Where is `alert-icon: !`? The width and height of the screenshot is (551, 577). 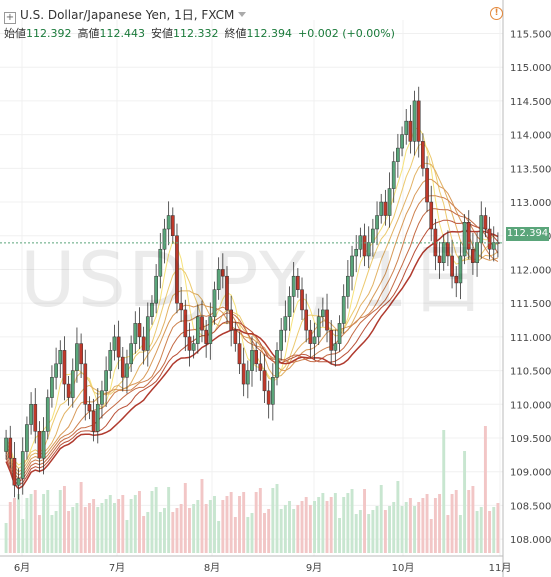 alert-icon: ! is located at coordinates (496, 13).